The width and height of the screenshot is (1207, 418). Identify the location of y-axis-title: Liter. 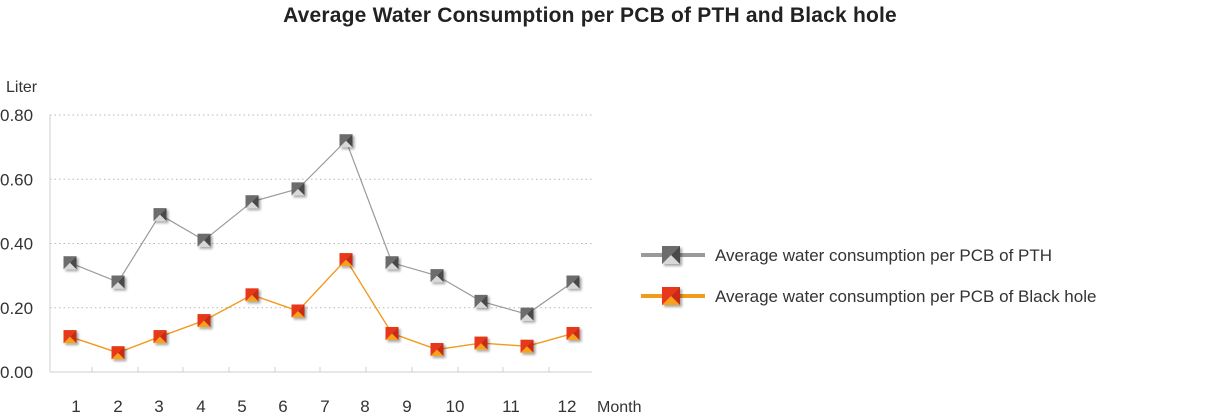
(22, 87).